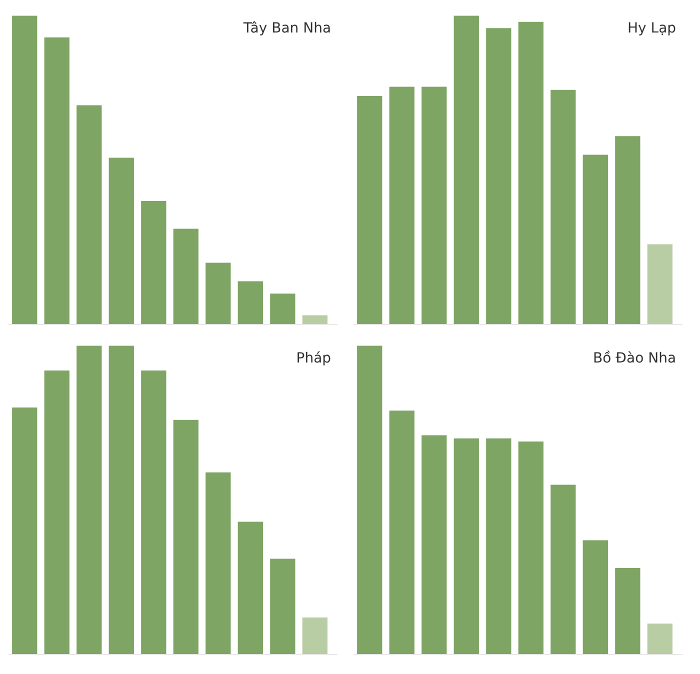 Image resolution: width=700 pixels, height=674 pixels. What do you see at coordinates (314, 358) in the screenshot?
I see `chart-title: Pháp` at bounding box center [314, 358].